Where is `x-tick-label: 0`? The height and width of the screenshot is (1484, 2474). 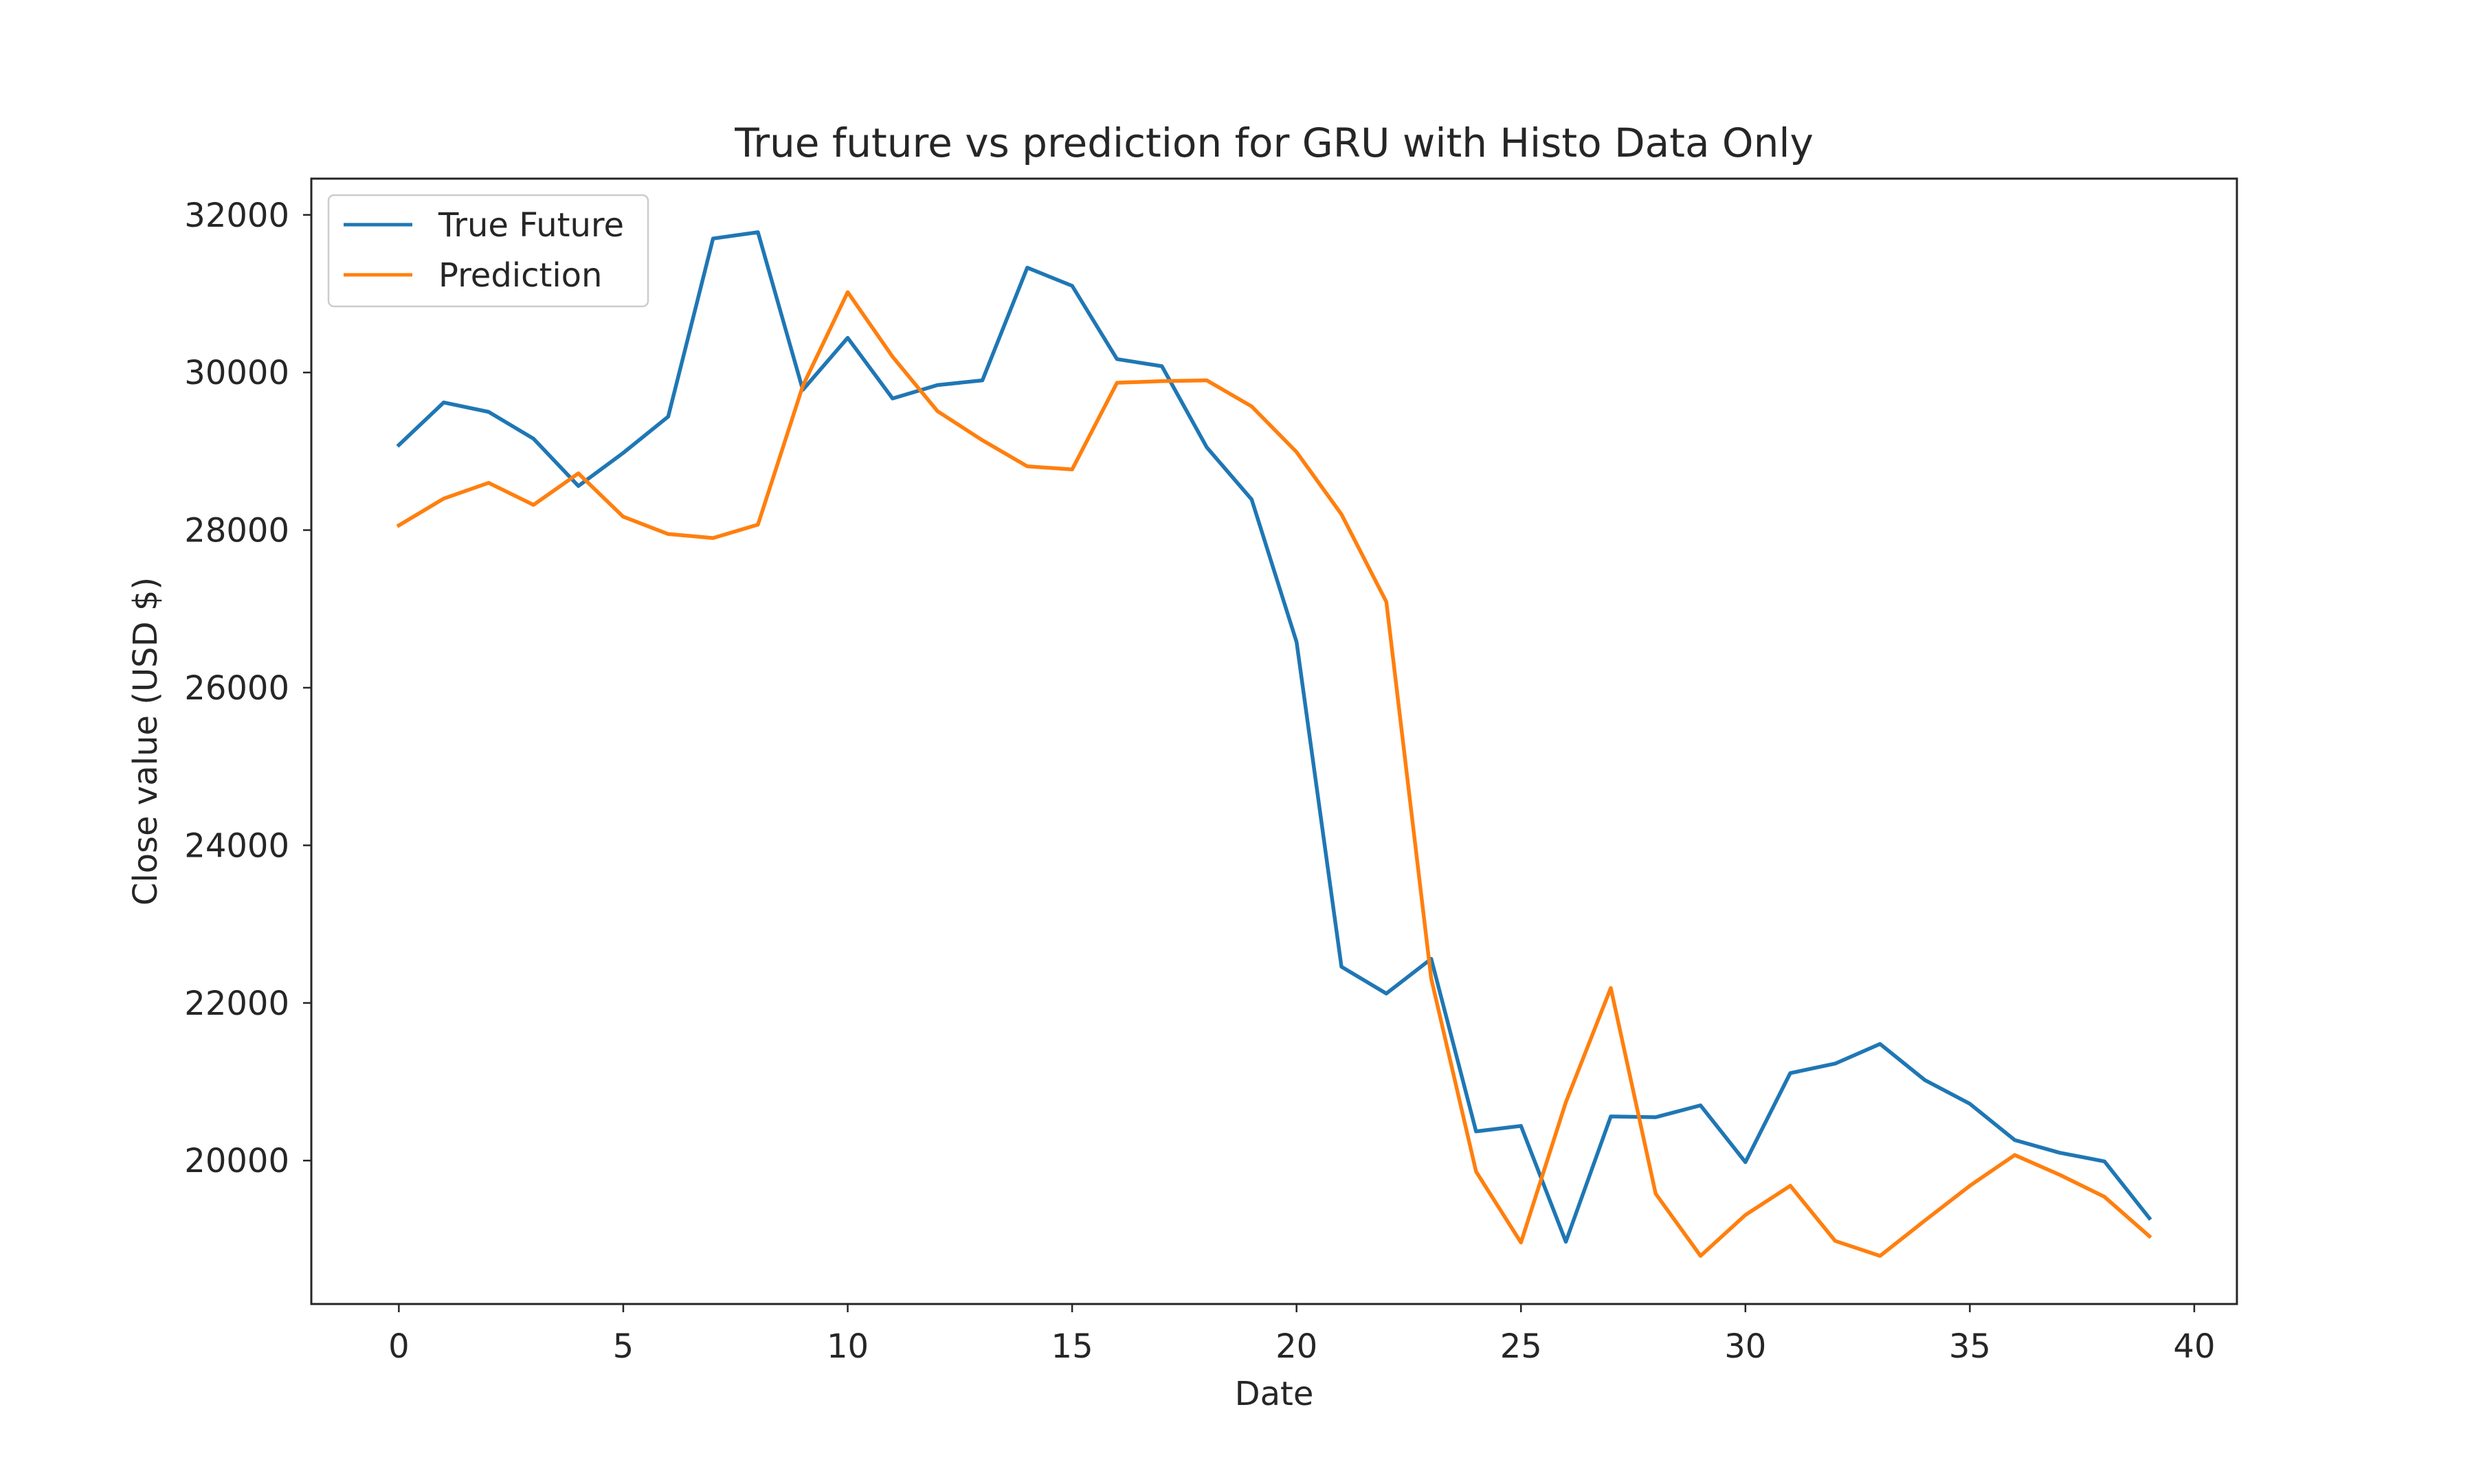
x-tick-label: 0 is located at coordinates (399, 1346).